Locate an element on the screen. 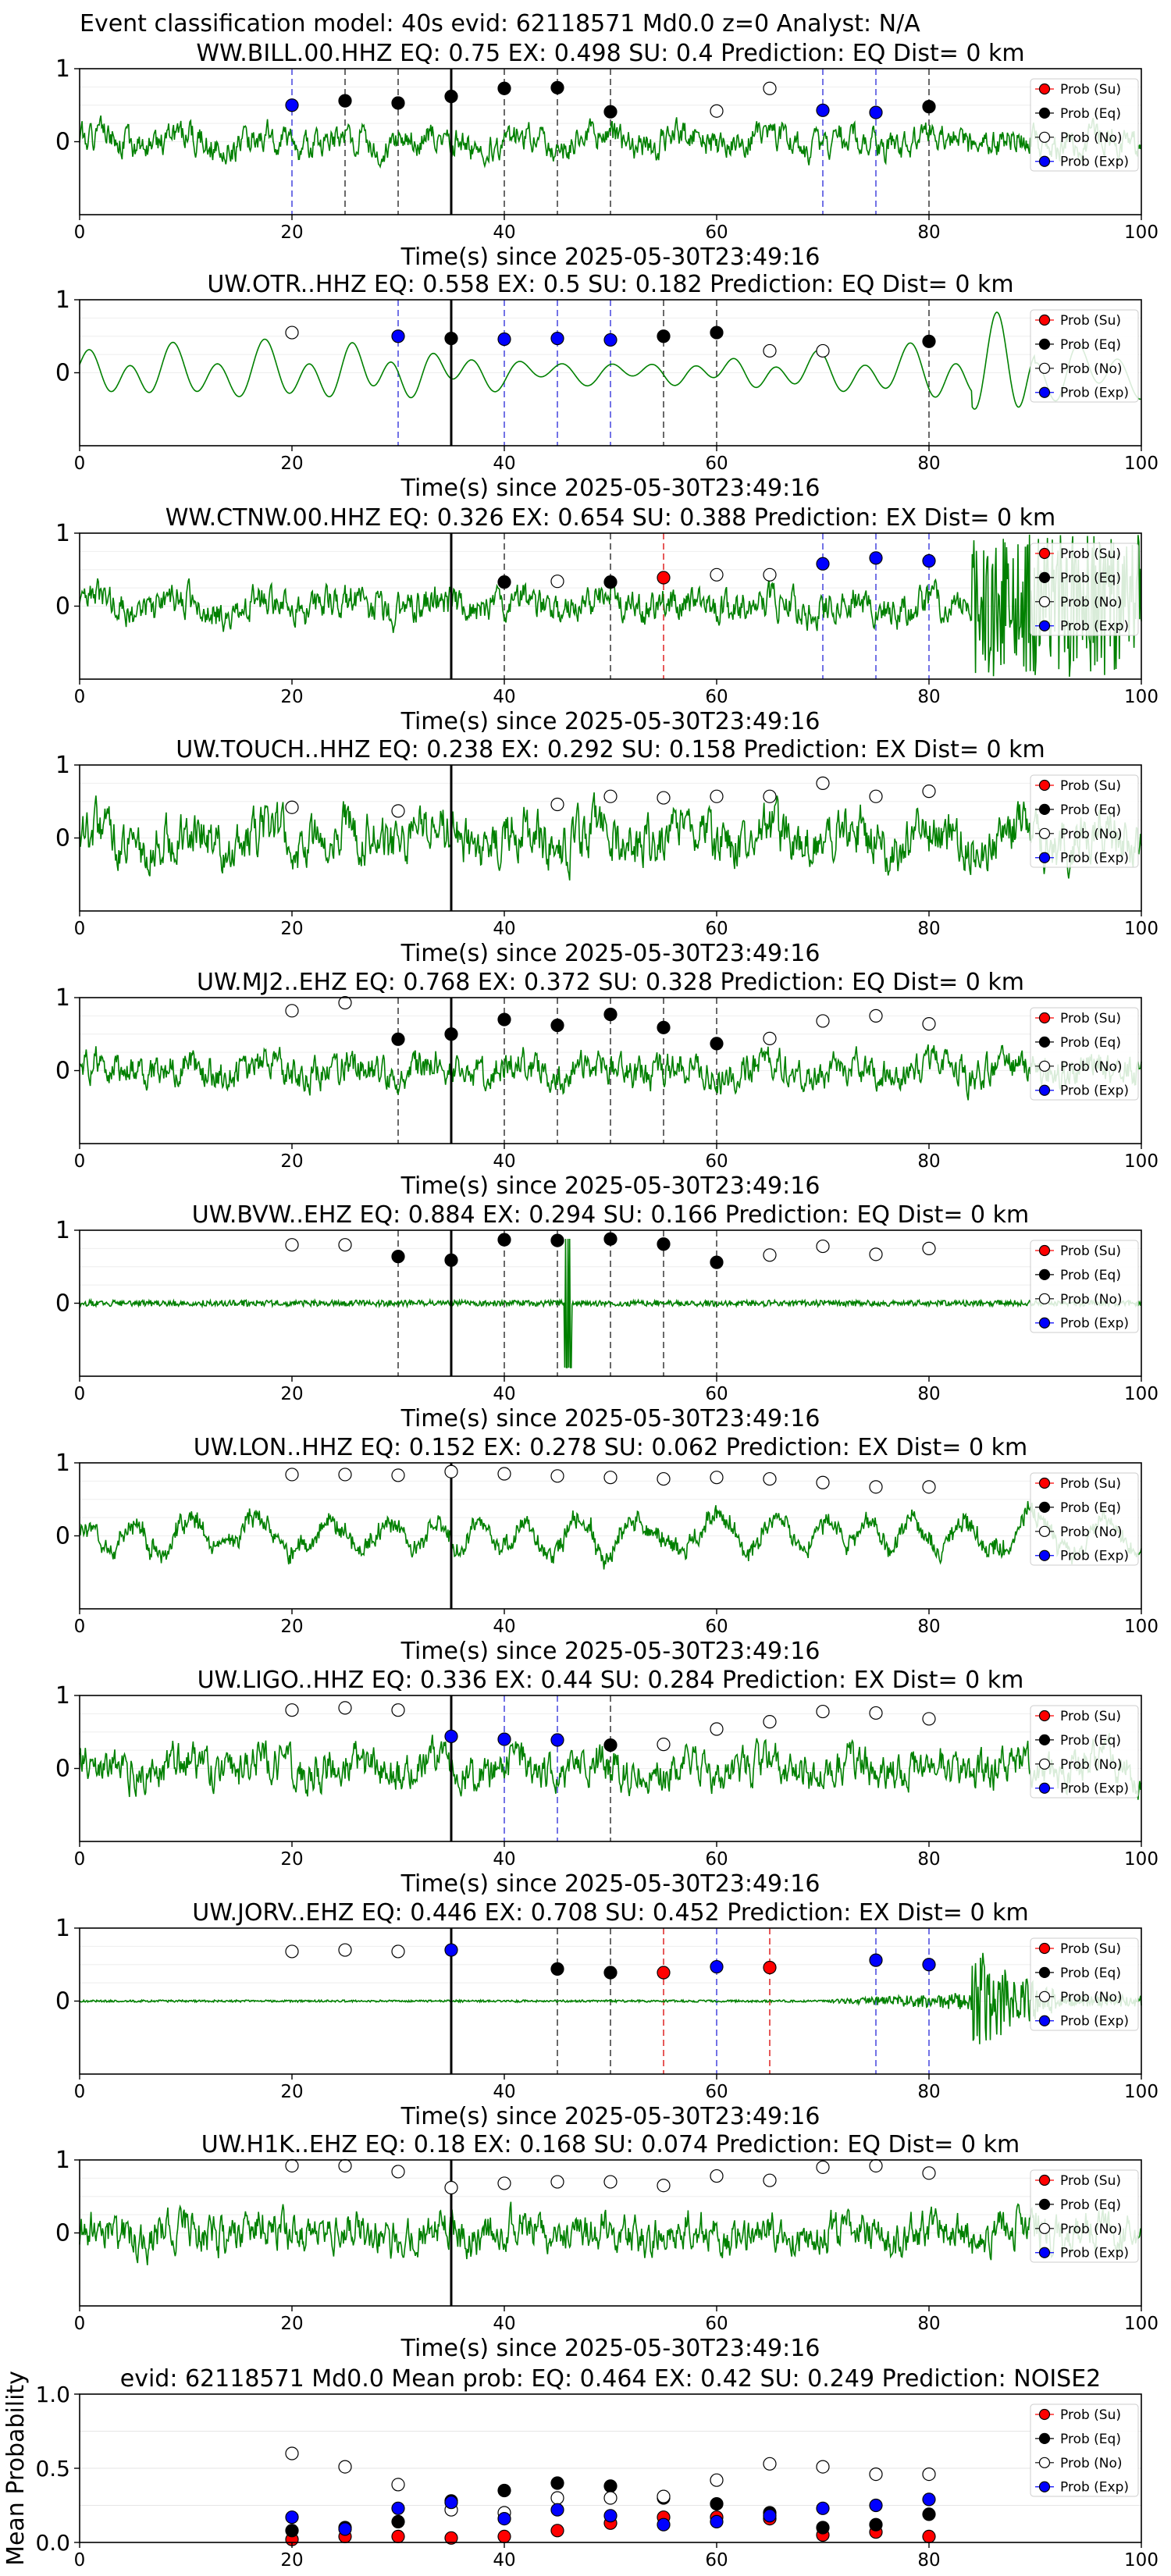 This screenshot has width=1171, height=2576. y-tick-label-0: 0.0 is located at coordinates (52, 2543).